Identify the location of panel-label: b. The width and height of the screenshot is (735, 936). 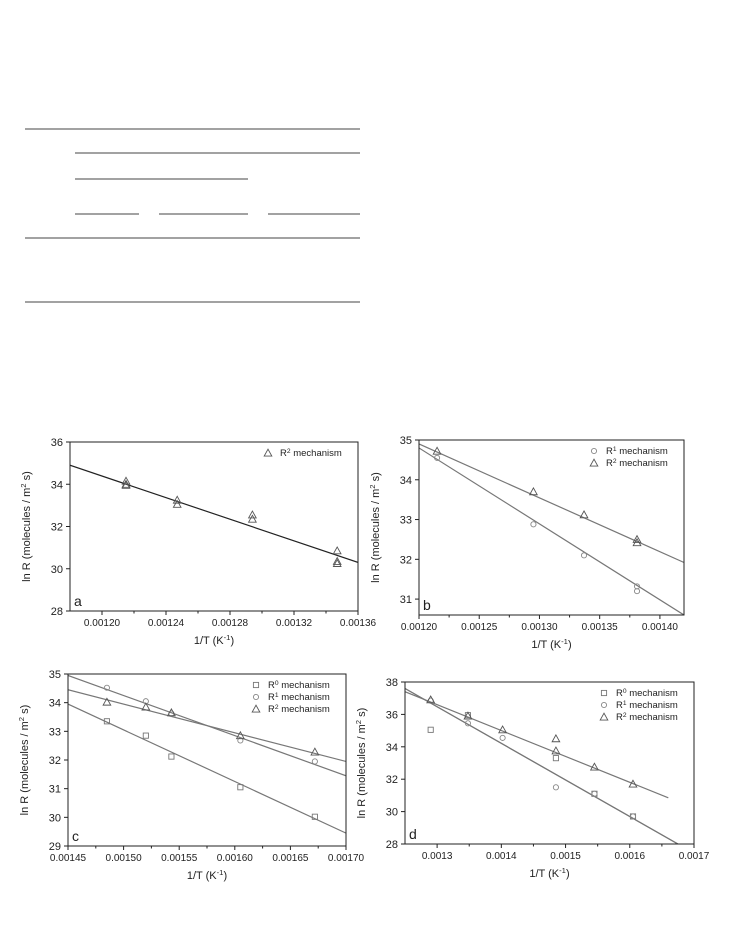
(427, 605).